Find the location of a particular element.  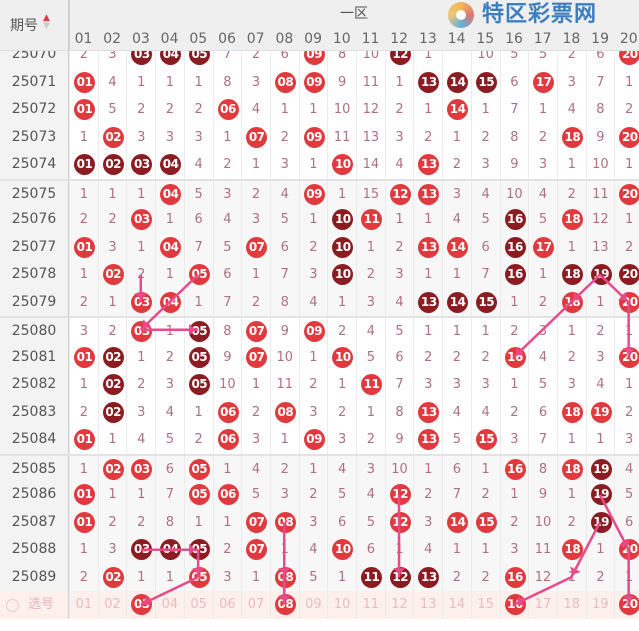

number-ball: 05 is located at coordinates (199, 57).